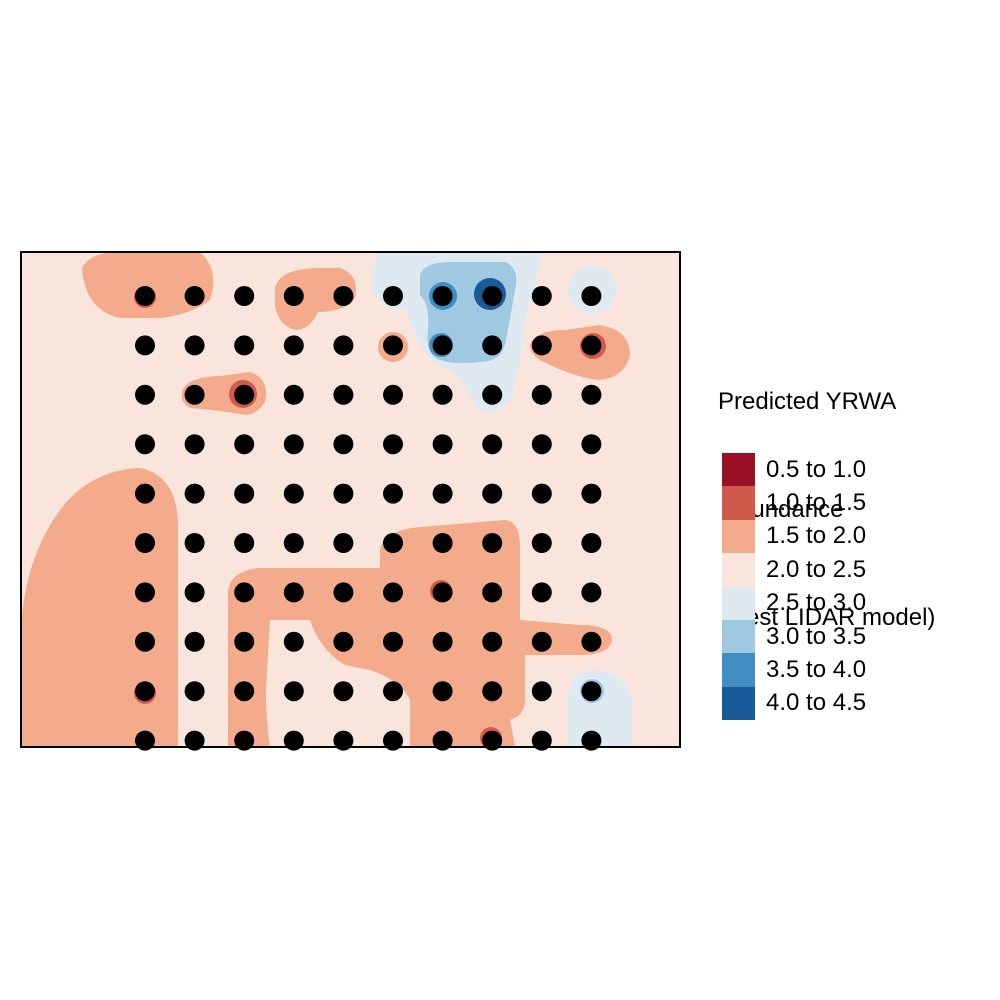 The width and height of the screenshot is (1000, 1000). I want to click on legend-label: 0.5 to 1.0, so click(816, 469).